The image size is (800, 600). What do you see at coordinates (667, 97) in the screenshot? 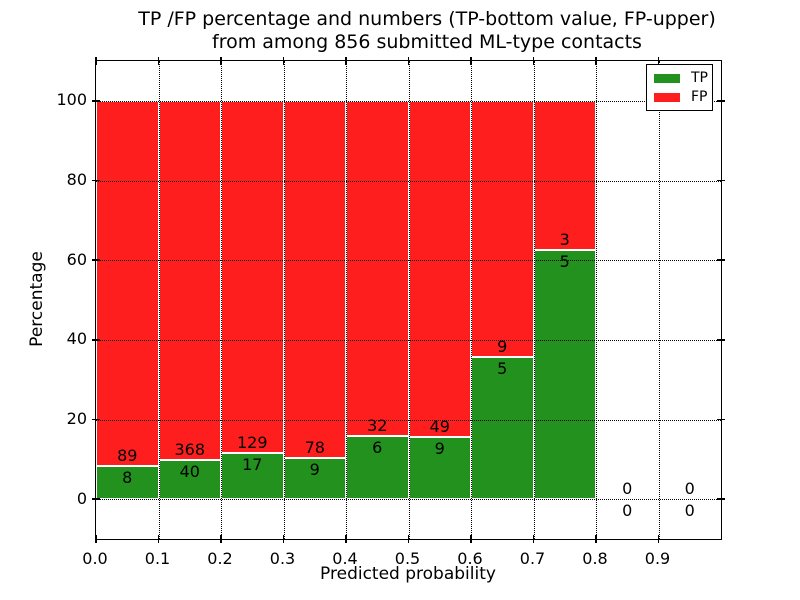
I see `fp-color-swatch` at bounding box center [667, 97].